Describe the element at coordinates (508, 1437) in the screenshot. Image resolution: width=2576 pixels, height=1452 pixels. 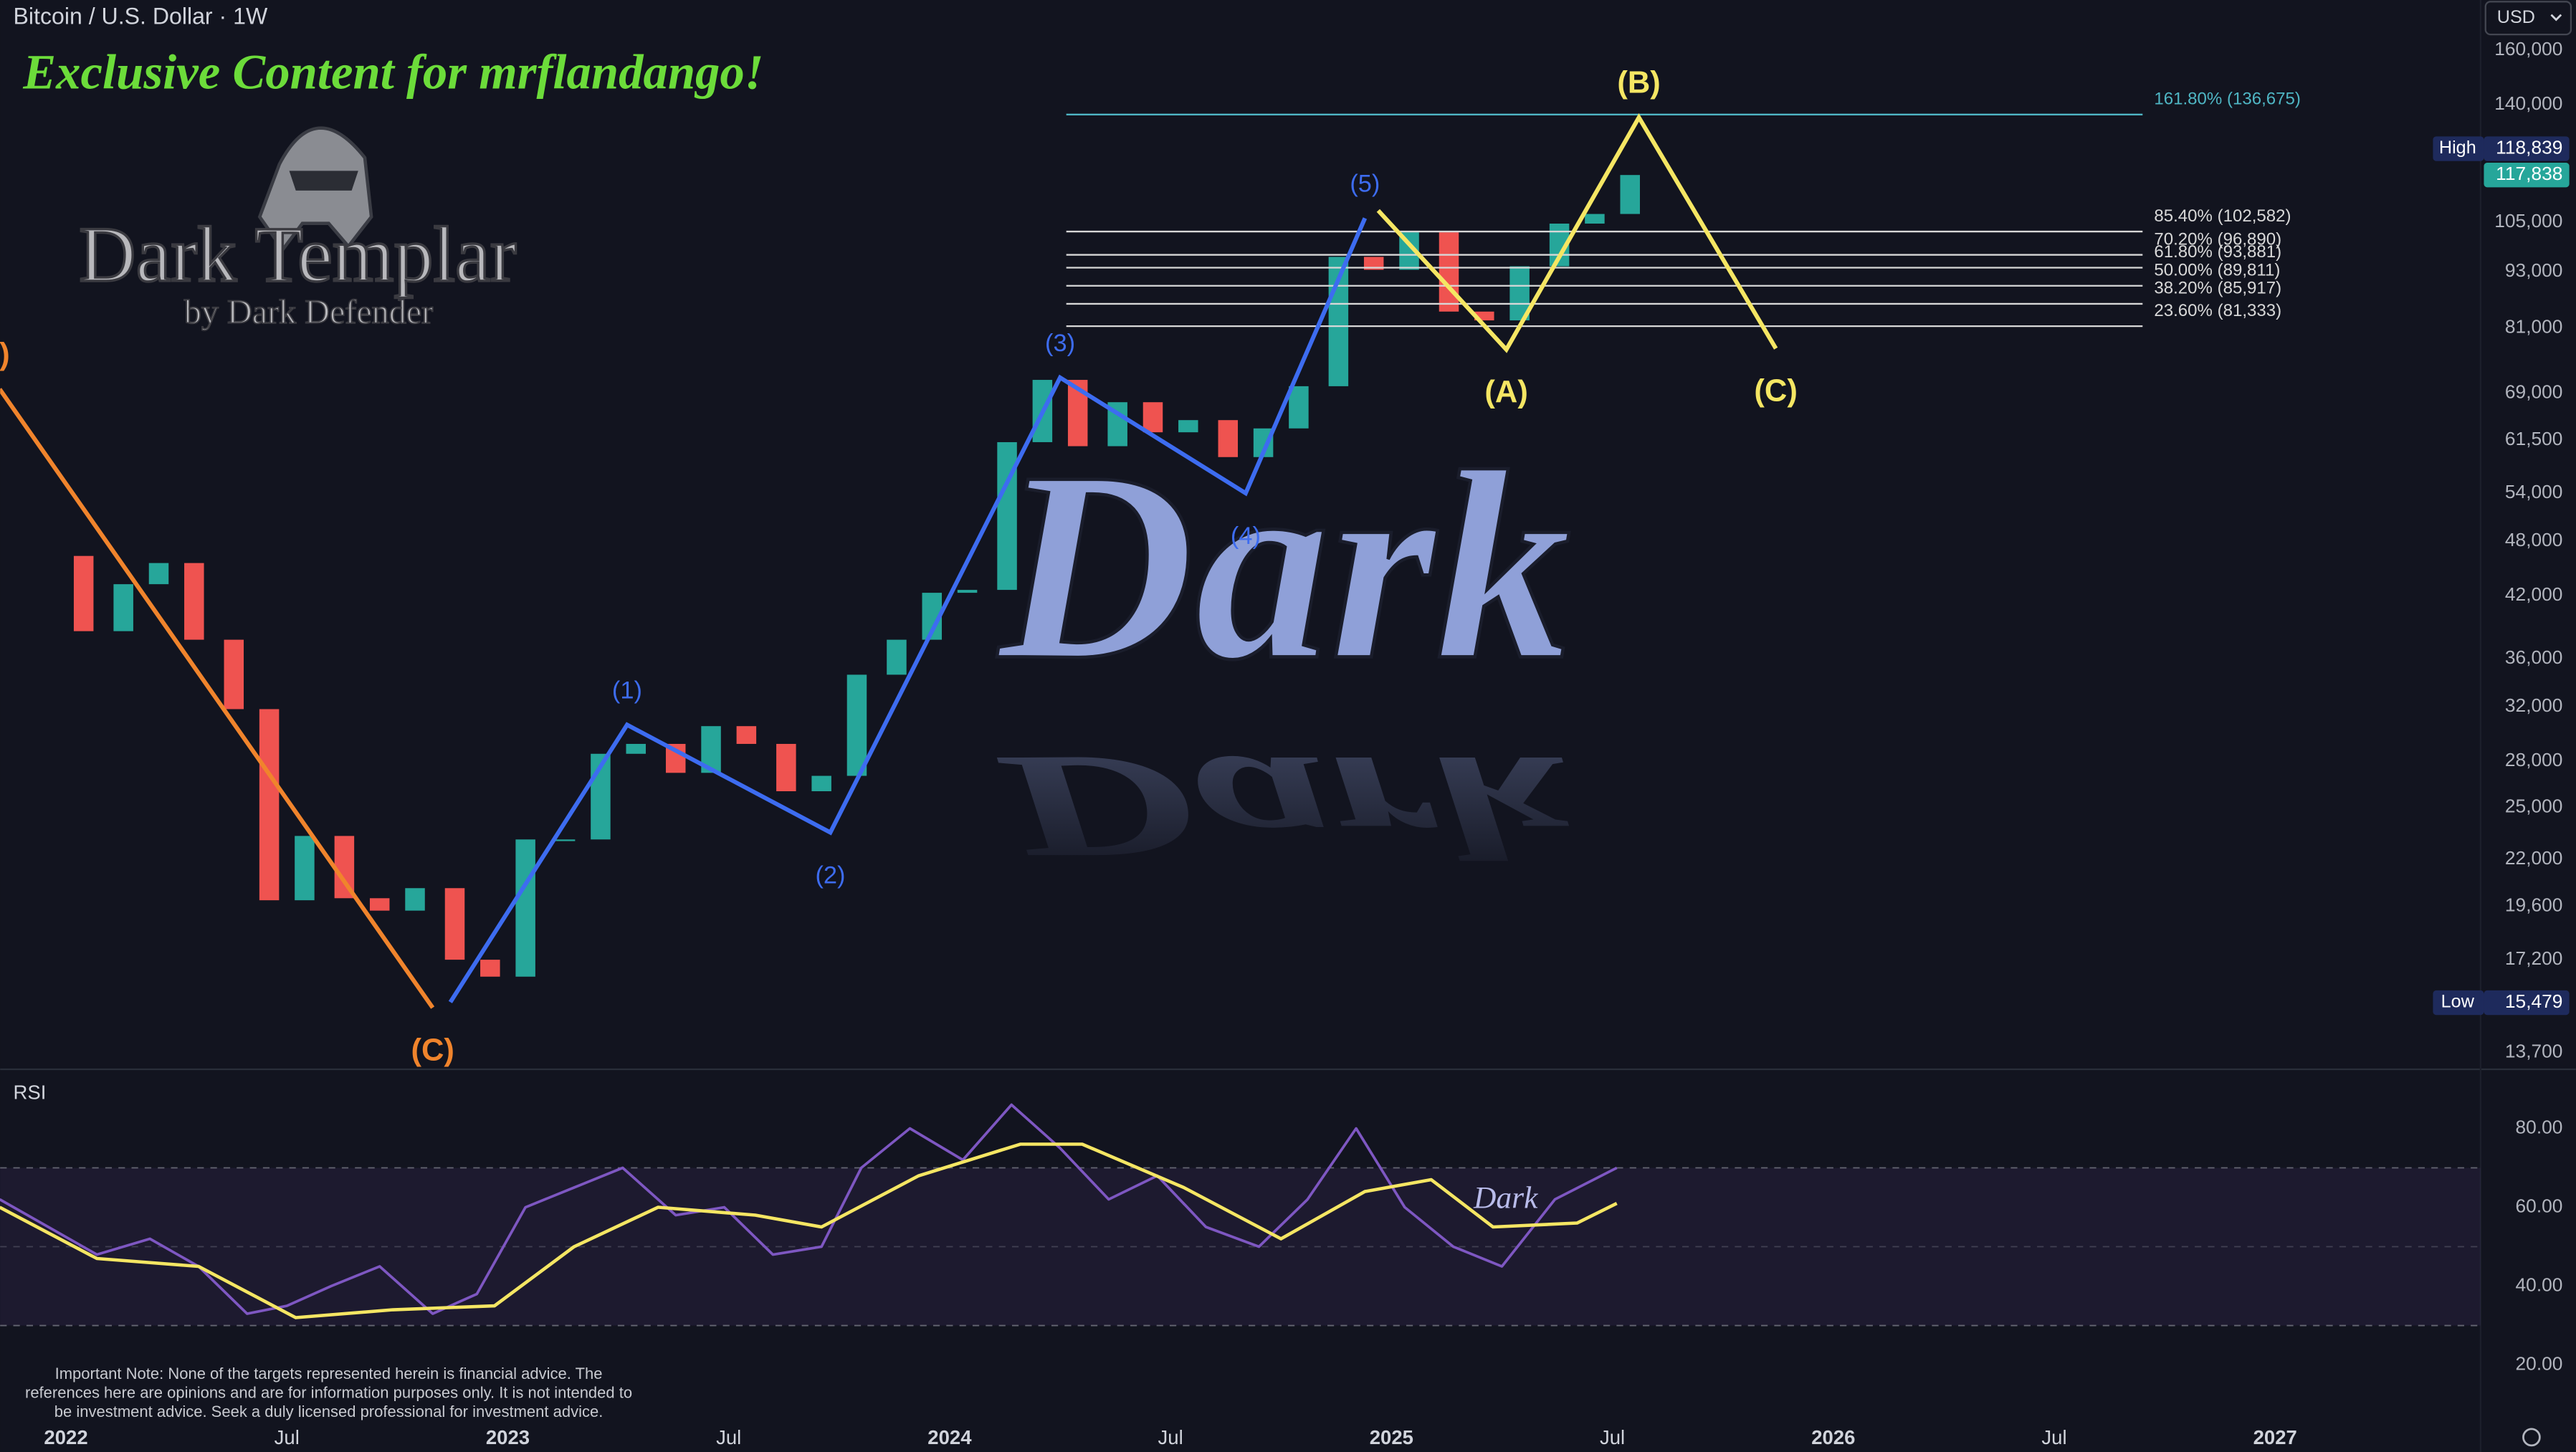
I see `x-tick-label: 2023` at that location.